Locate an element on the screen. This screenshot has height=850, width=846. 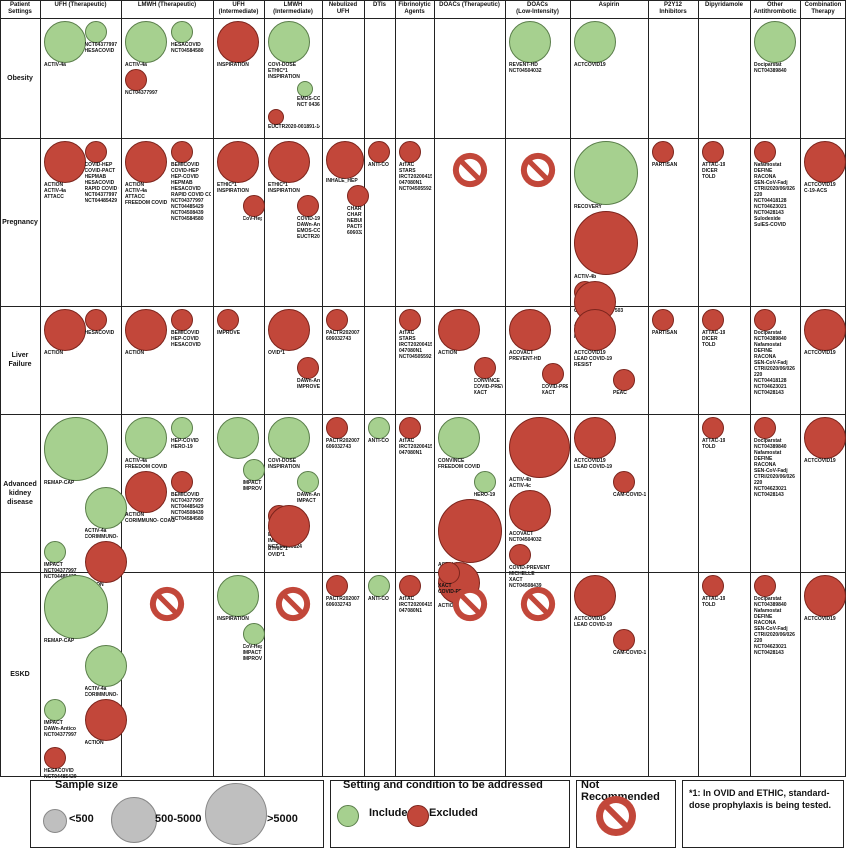
trial-label: ETHIC*1 INSPIRATION is located at coordinates (284, 188).